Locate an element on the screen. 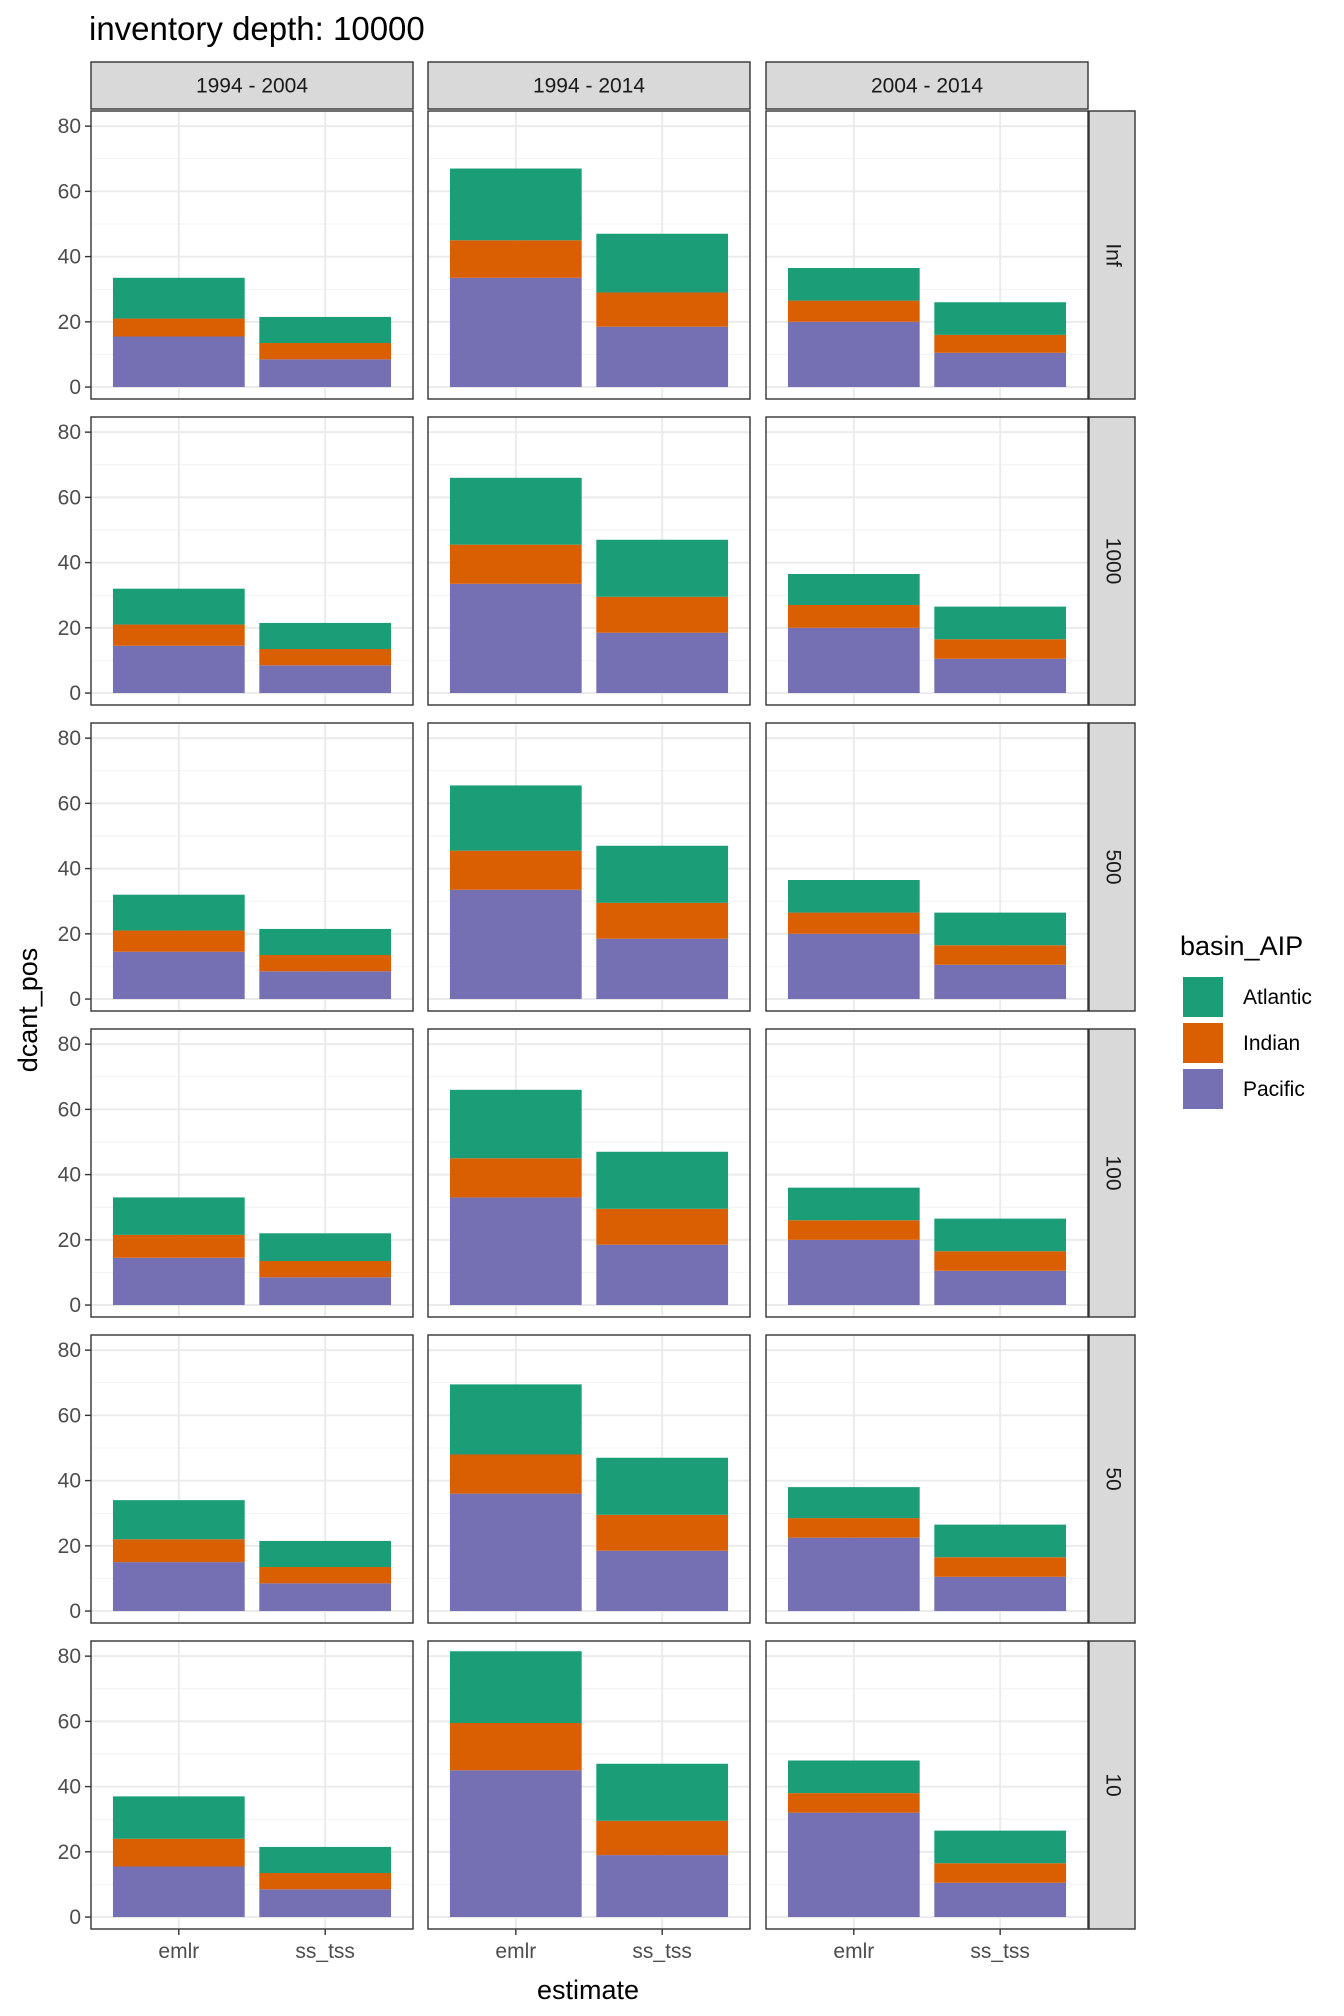  row-strip-label: Inf is located at coordinates (1112, 255).